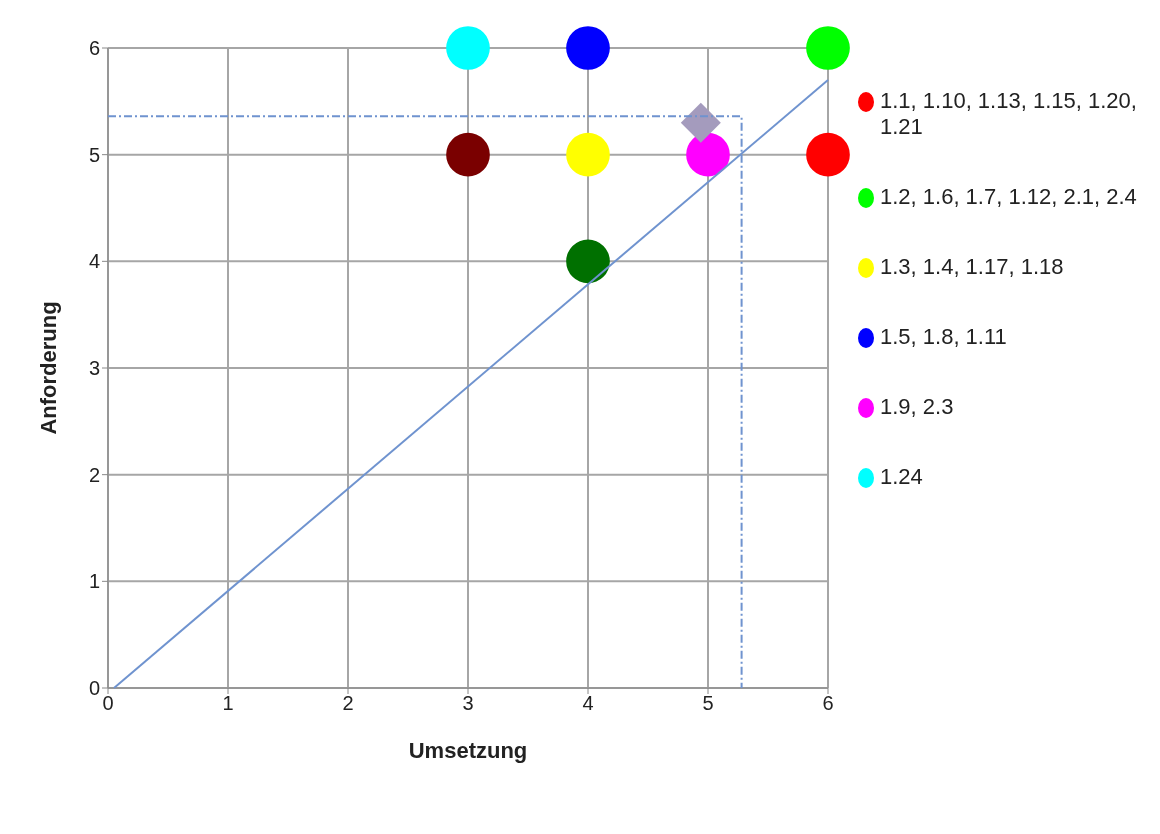  What do you see at coordinates (943, 337) in the screenshot?
I see `legend-label: 1.5, 1.8, 1.11` at bounding box center [943, 337].